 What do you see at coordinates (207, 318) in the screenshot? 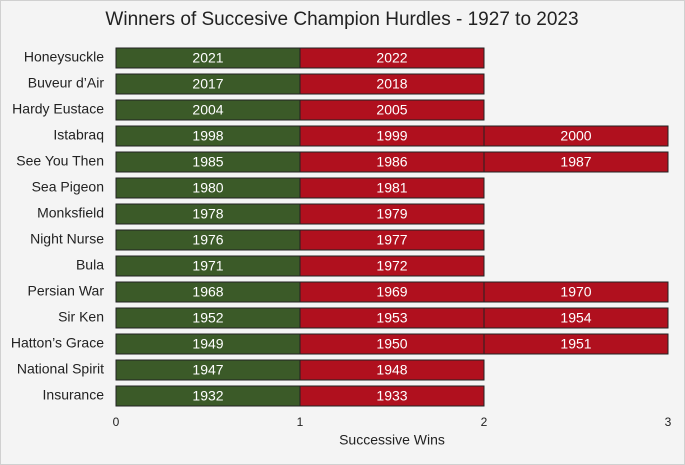
I see `segment-label: 1952` at bounding box center [207, 318].